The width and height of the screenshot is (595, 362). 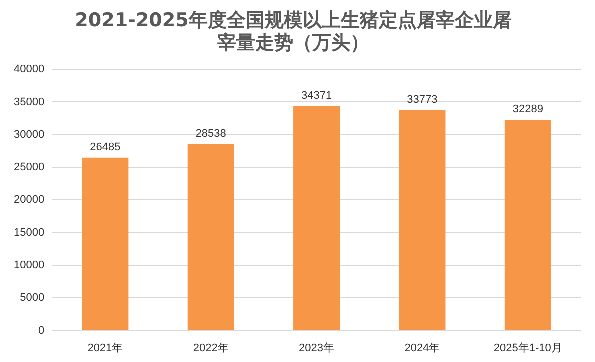 I want to click on y-tick-label: 15000, so click(x=29, y=232).